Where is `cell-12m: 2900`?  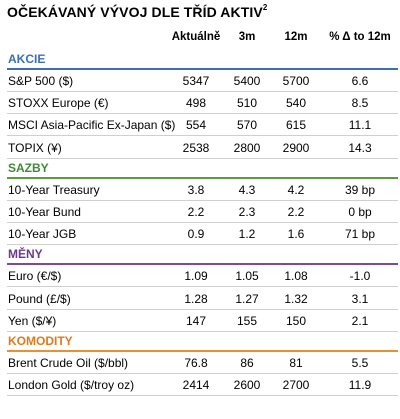
cell-12m: 2900 is located at coordinates (296, 147).